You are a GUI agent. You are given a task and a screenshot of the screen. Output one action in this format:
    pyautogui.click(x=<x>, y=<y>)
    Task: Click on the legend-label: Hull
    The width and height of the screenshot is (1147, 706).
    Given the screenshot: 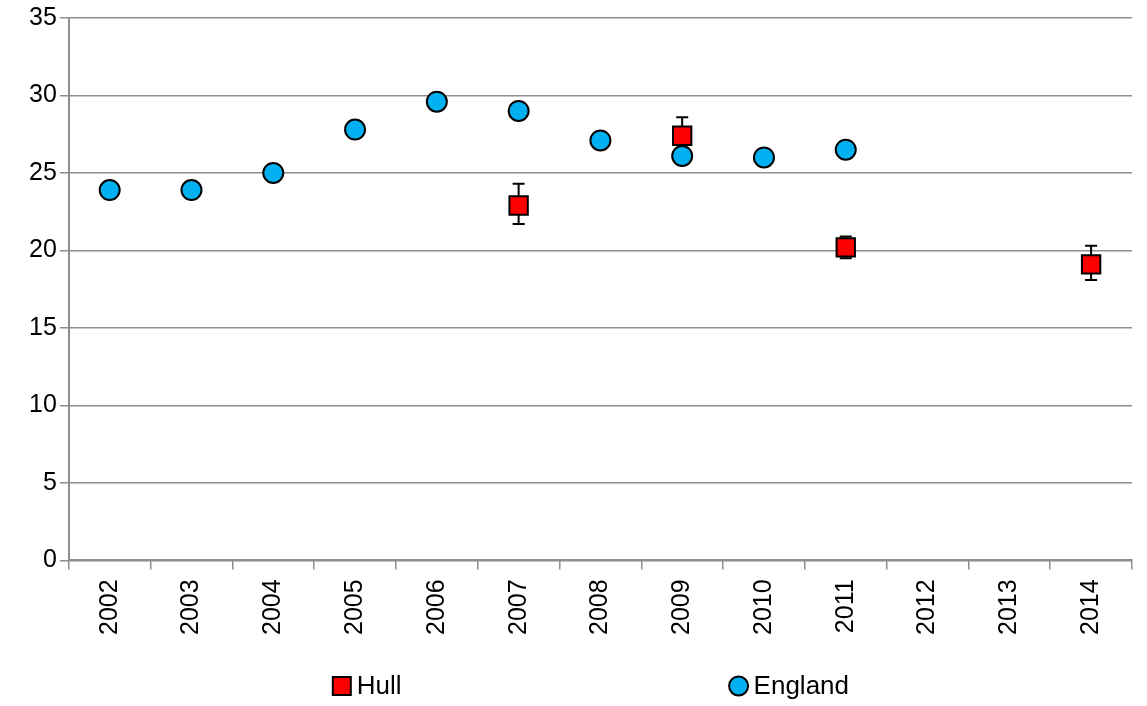 What is the action you would take?
    pyautogui.click(x=379, y=685)
    